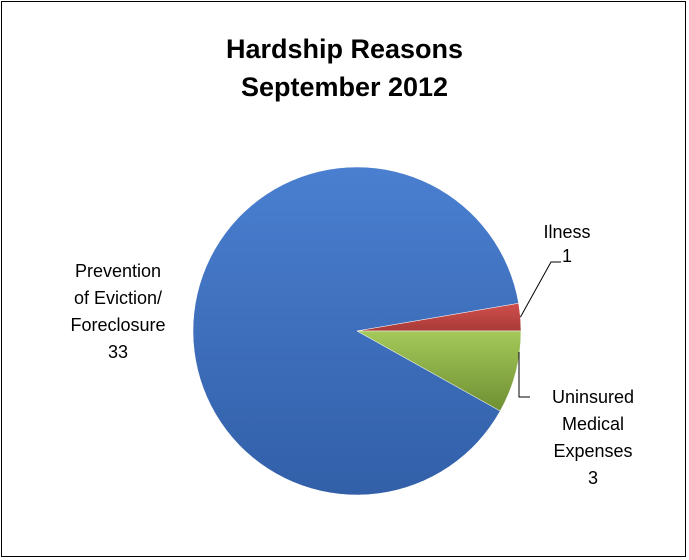  Describe the element at coordinates (118, 352) in the screenshot. I see `label-prevention-of-eviction-line-4: 33` at that location.